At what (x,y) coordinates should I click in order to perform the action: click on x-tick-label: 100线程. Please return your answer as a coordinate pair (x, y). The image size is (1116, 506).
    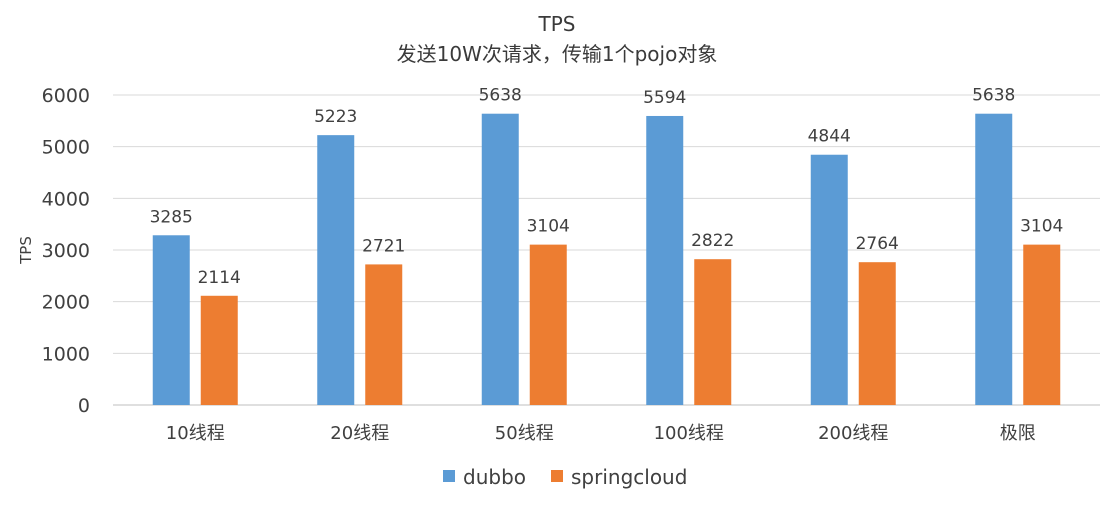
    Looking at the image, I should click on (689, 433).